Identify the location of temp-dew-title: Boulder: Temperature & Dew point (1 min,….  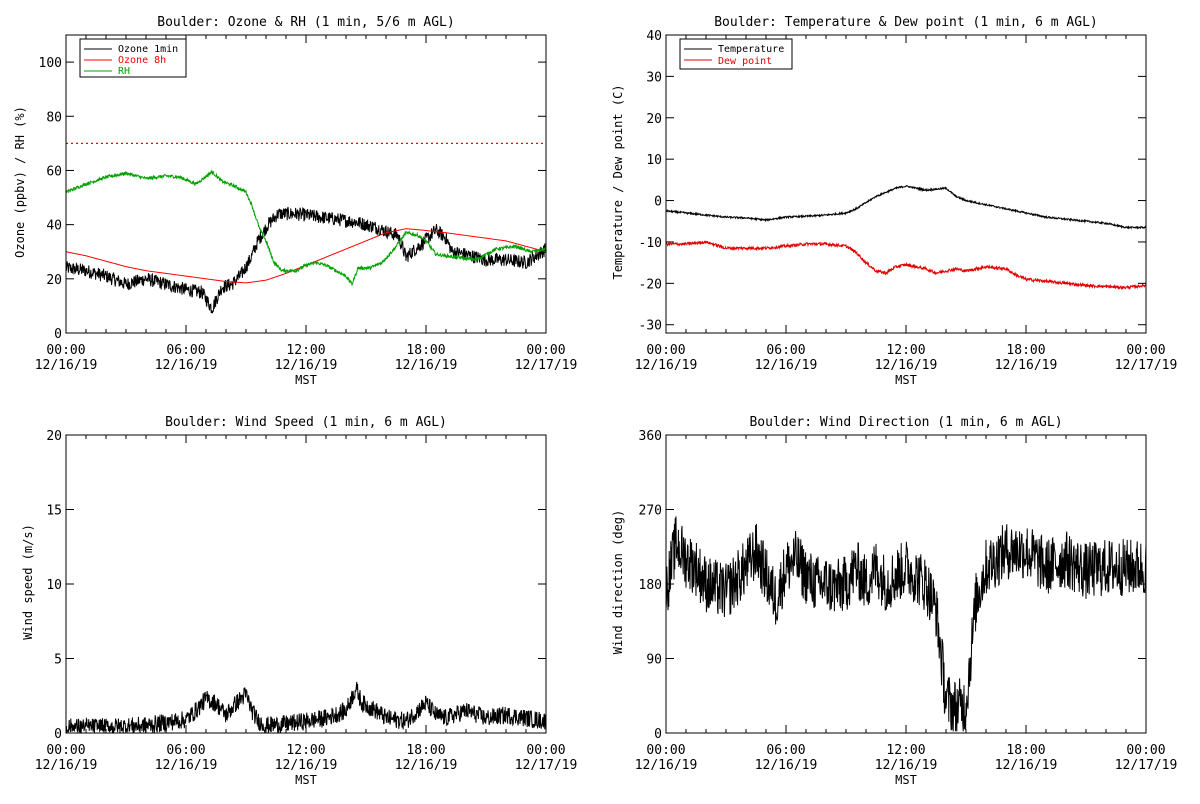
(906, 22).